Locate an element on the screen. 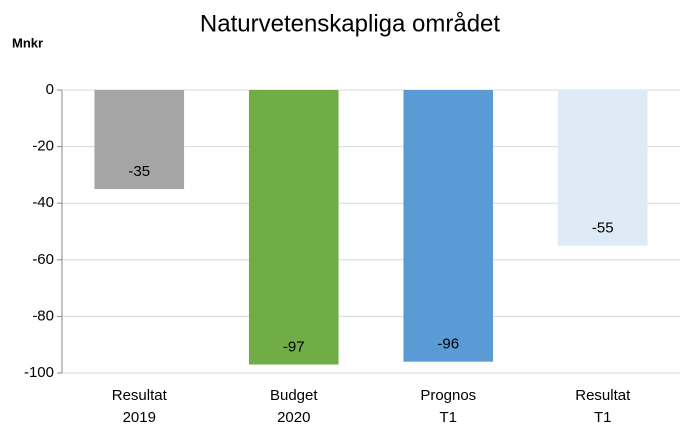  data-label: -35 is located at coordinates (139, 171).